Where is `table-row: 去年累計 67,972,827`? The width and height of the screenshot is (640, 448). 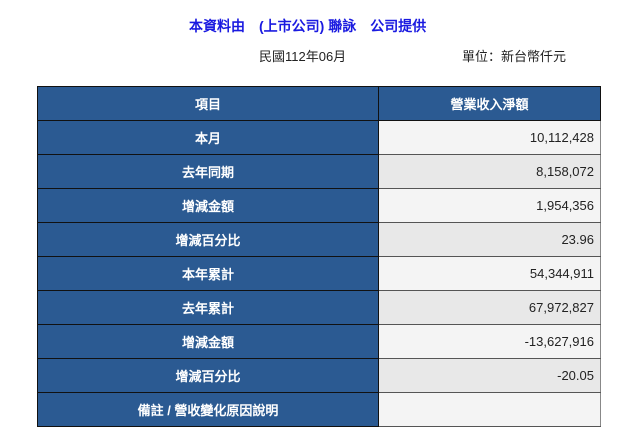 table-row: 去年累計 67,972,827 is located at coordinates (319, 307).